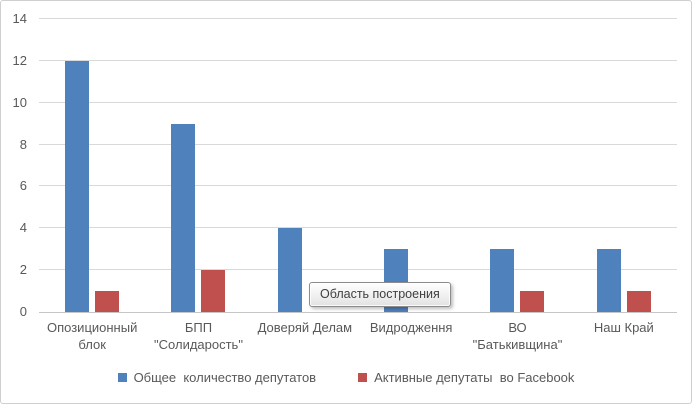  Describe the element at coordinates (623, 327) in the screenshot. I see `category-label-line: Наш Край` at that location.